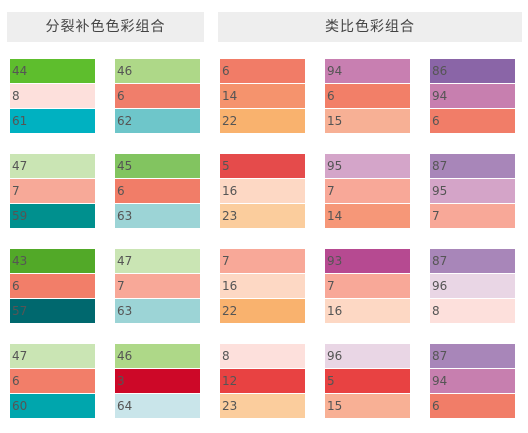  I want to click on color-swatch: 62, so click(157, 121).